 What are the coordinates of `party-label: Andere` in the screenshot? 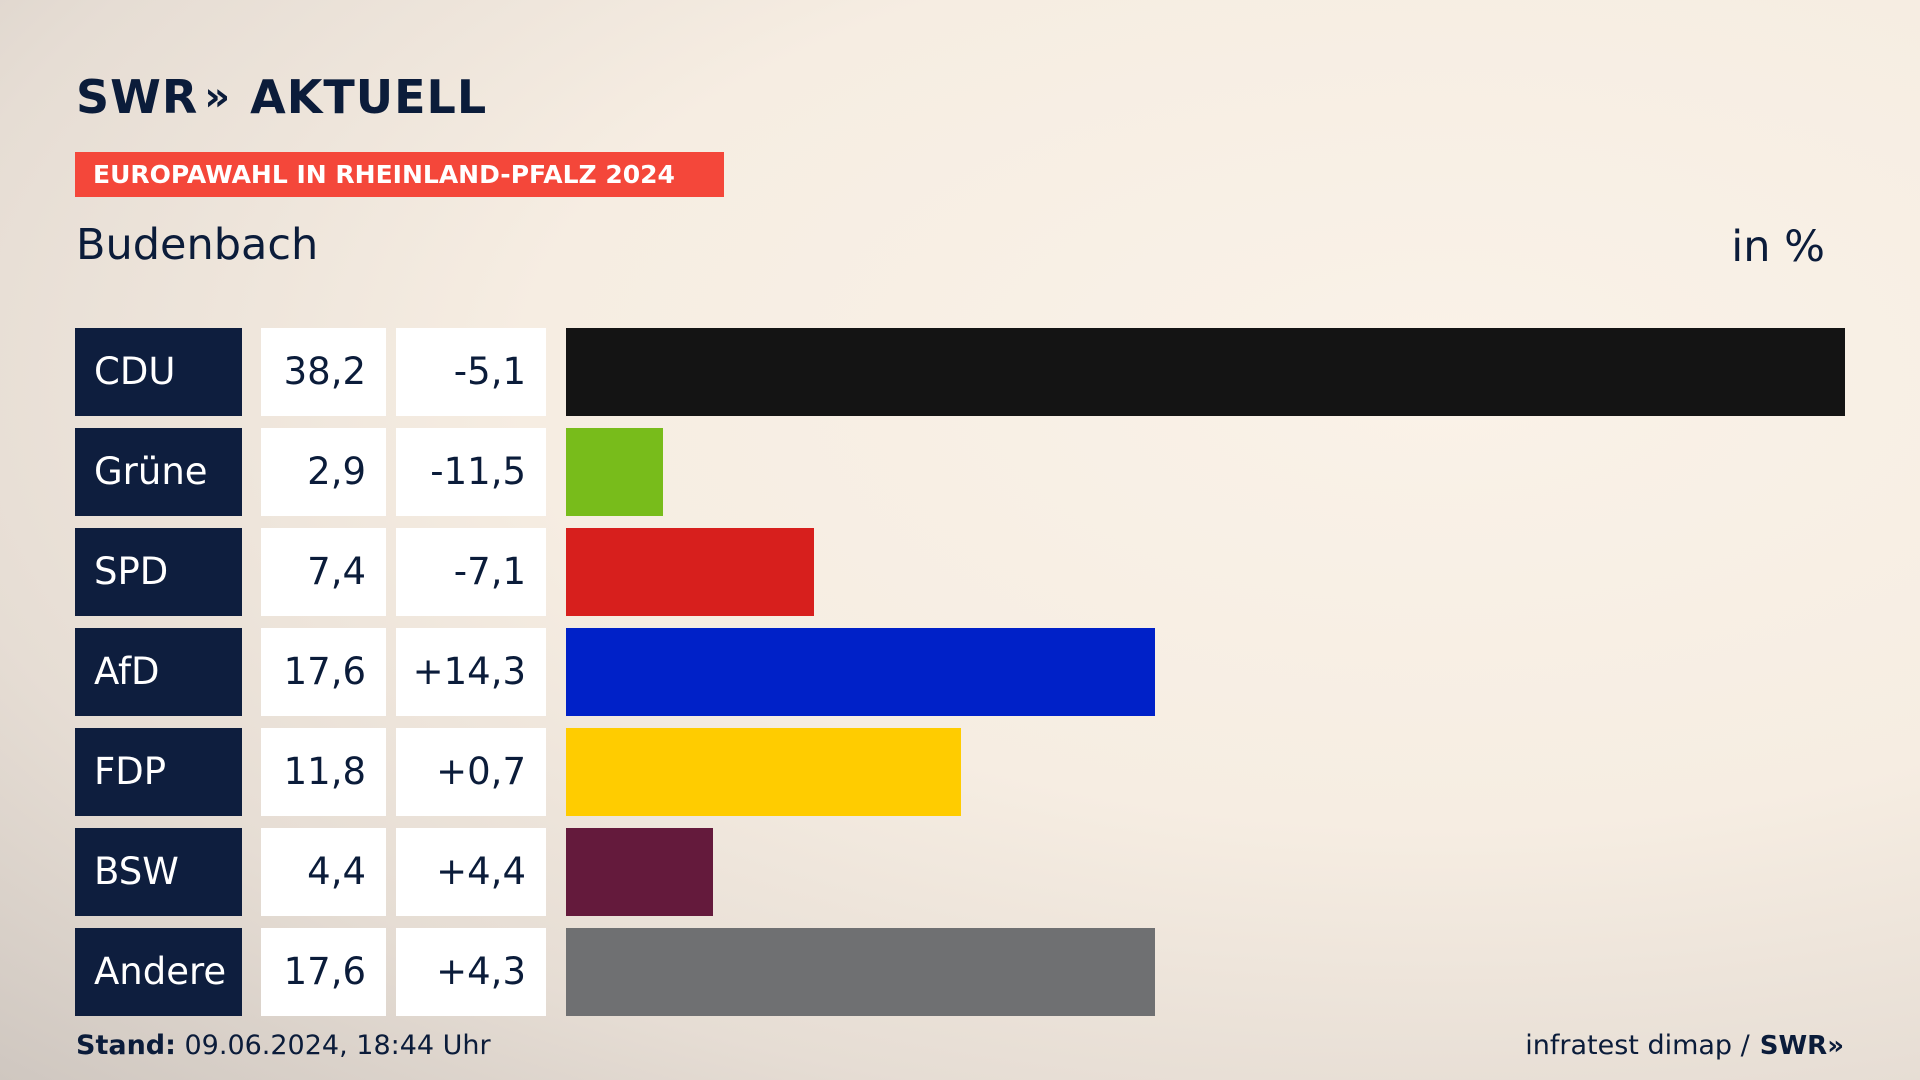 It's located at (158, 972).